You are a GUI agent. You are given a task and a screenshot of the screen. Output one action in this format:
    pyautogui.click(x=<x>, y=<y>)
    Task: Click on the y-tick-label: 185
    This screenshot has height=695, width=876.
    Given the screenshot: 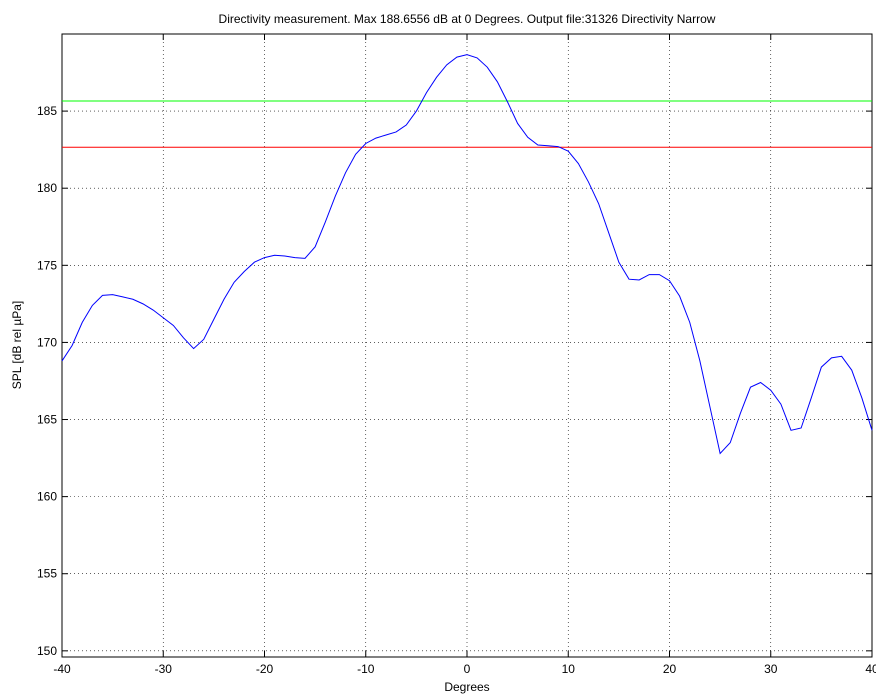 What is the action you would take?
    pyautogui.click(x=47, y=111)
    